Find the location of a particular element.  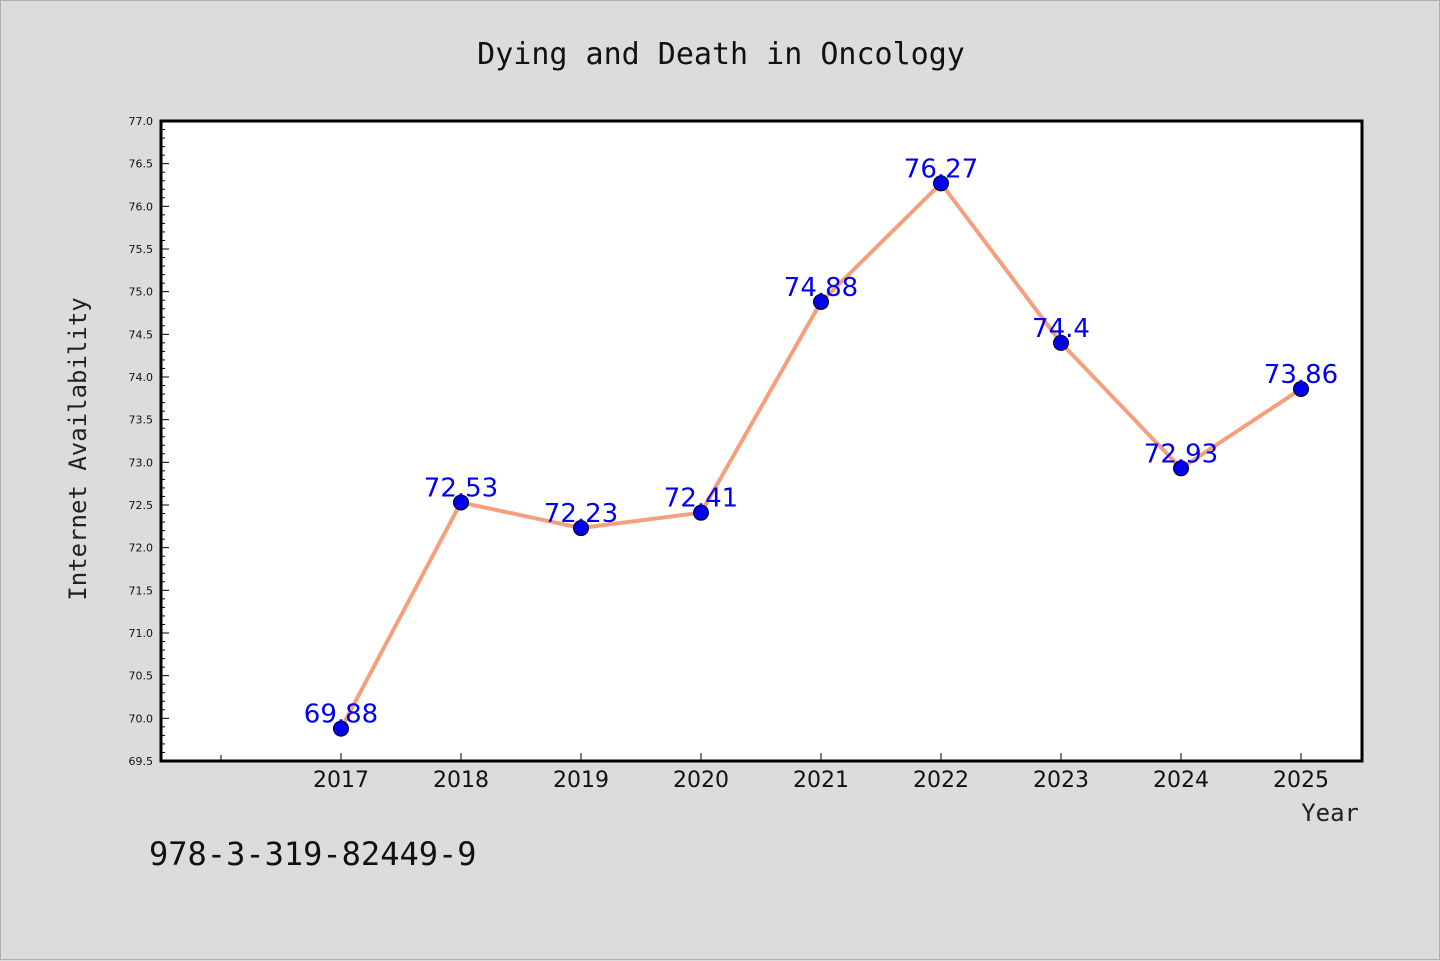

data-label: 72.53 is located at coordinates (461, 488).